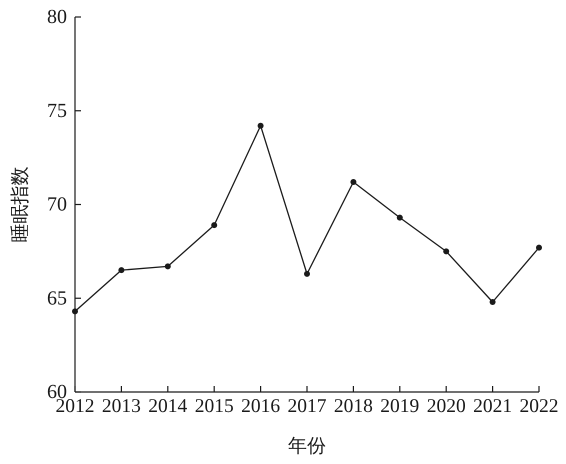 This screenshot has width=566, height=464. Describe the element at coordinates (57, 111) in the screenshot. I see `y-tick-label: 75` at that location.